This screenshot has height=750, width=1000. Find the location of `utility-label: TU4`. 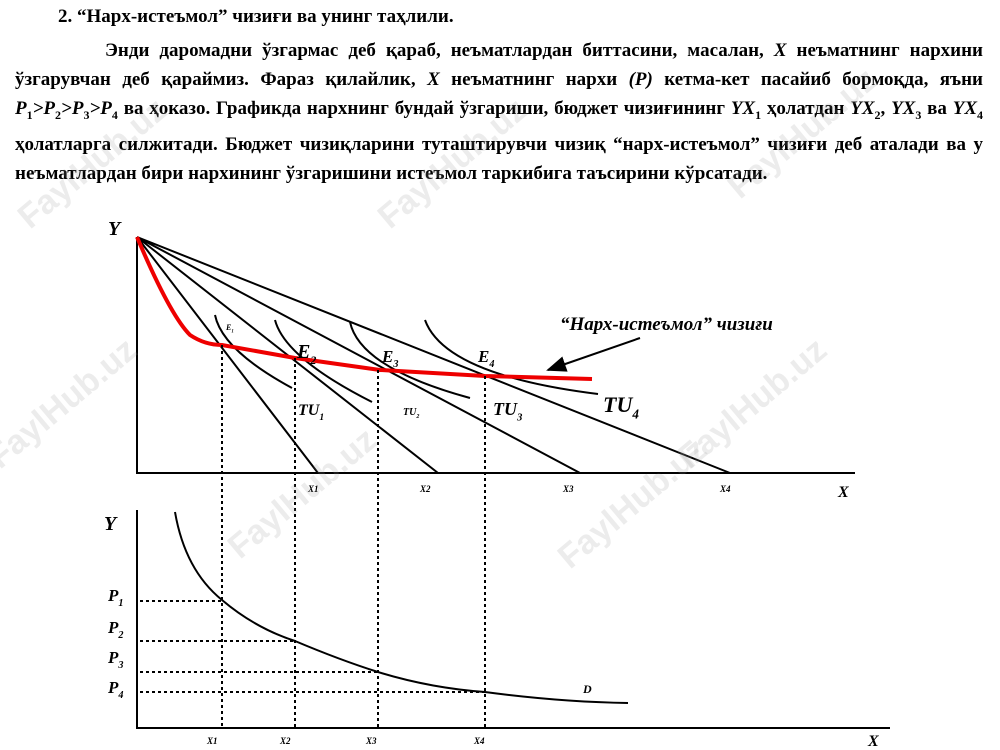

utility-label: TU4 is located at coordinates (621, 407).